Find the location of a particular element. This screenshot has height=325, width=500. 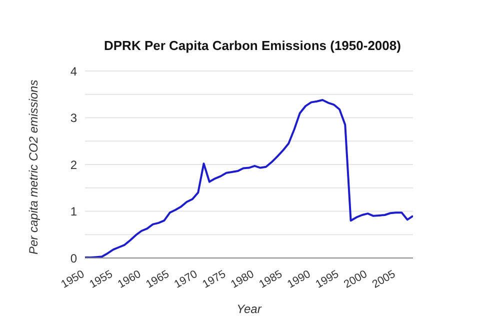

x-tick-label: 2000 is located at coordinates (356, 279).